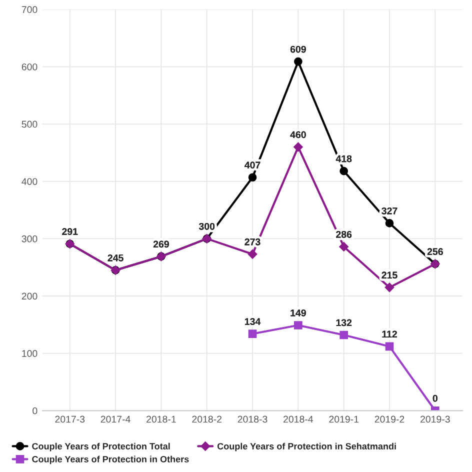 Image resolution: width=472 pixels, height=472 pixels. What do you see at coordinates (30, 238) in the screenshot?
I see `y-tick-label: 300` at bounding box center [30, 238].